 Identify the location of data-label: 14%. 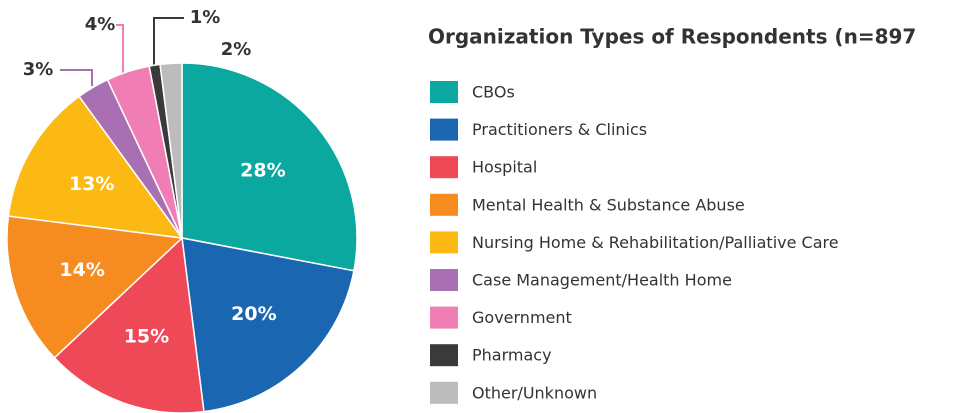
(81, 270).